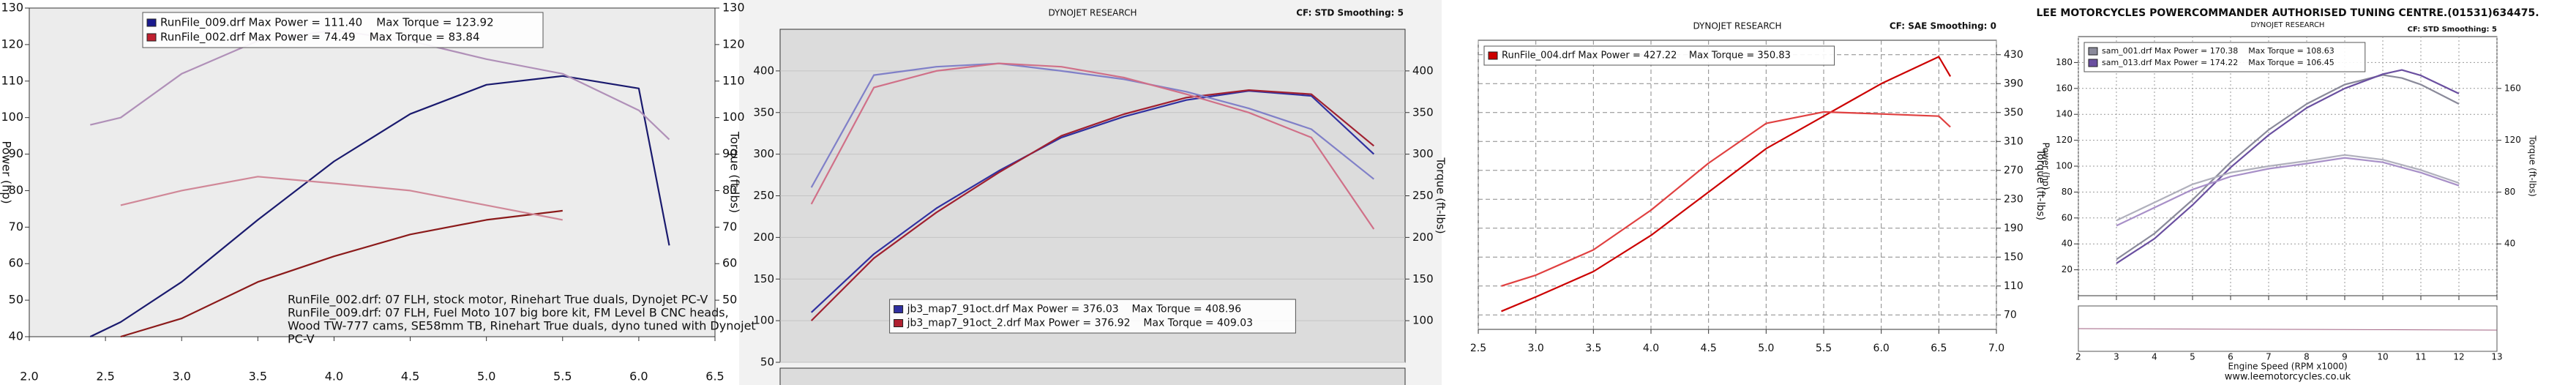 This screenshot has width=2576, height=385. What do you see at coordinates (2067, 244) in the screenshot?
I see `y-tick-label: 40` at bounding box center [2067, 244].